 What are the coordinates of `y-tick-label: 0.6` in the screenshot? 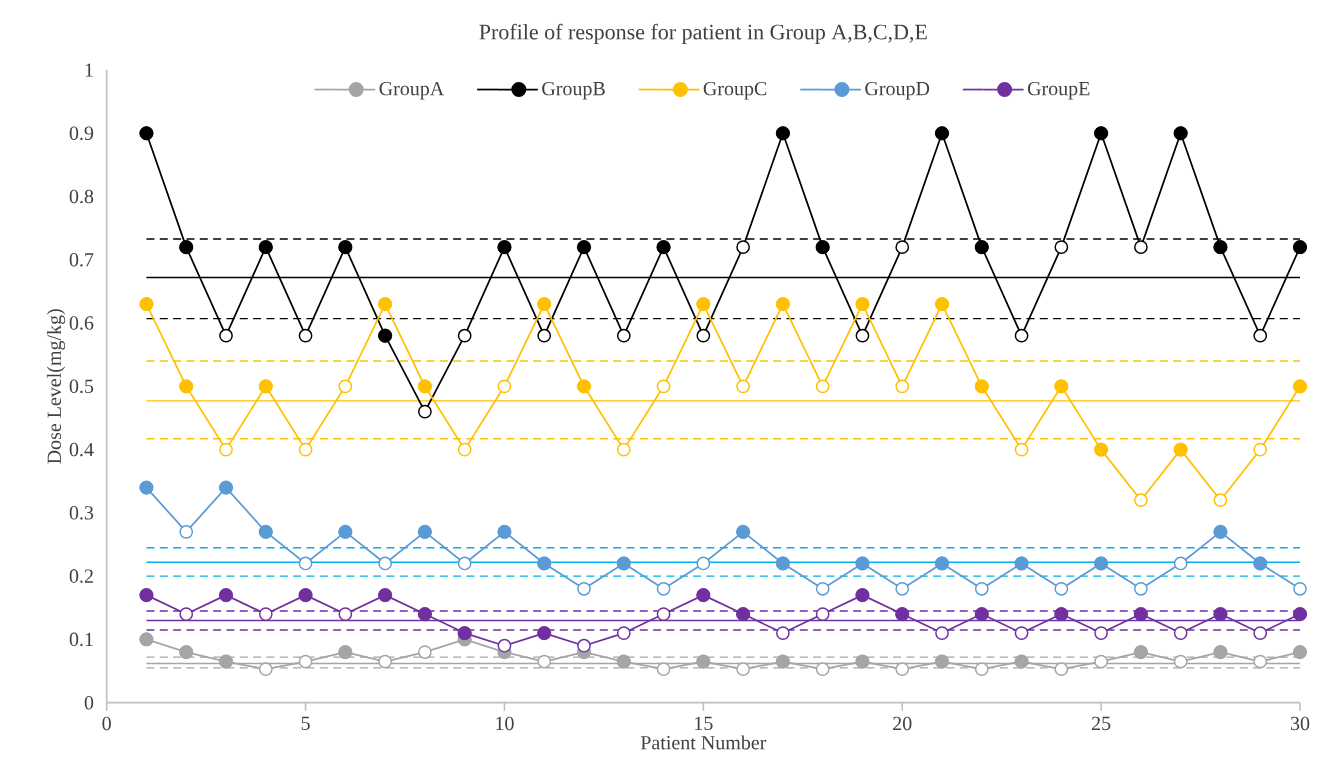 It's located at (81, 323).